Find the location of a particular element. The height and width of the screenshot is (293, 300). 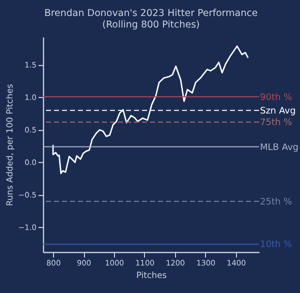

ref-line-label: Szn Avg is located at coordinates (278, 111).